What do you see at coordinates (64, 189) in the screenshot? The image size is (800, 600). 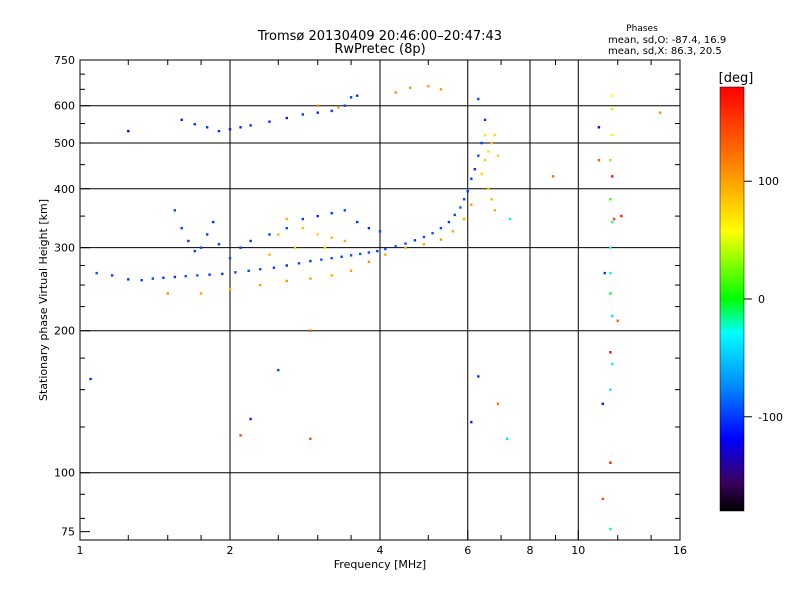 I see `y-tick-label: 400` at bounding box center [64, 189].